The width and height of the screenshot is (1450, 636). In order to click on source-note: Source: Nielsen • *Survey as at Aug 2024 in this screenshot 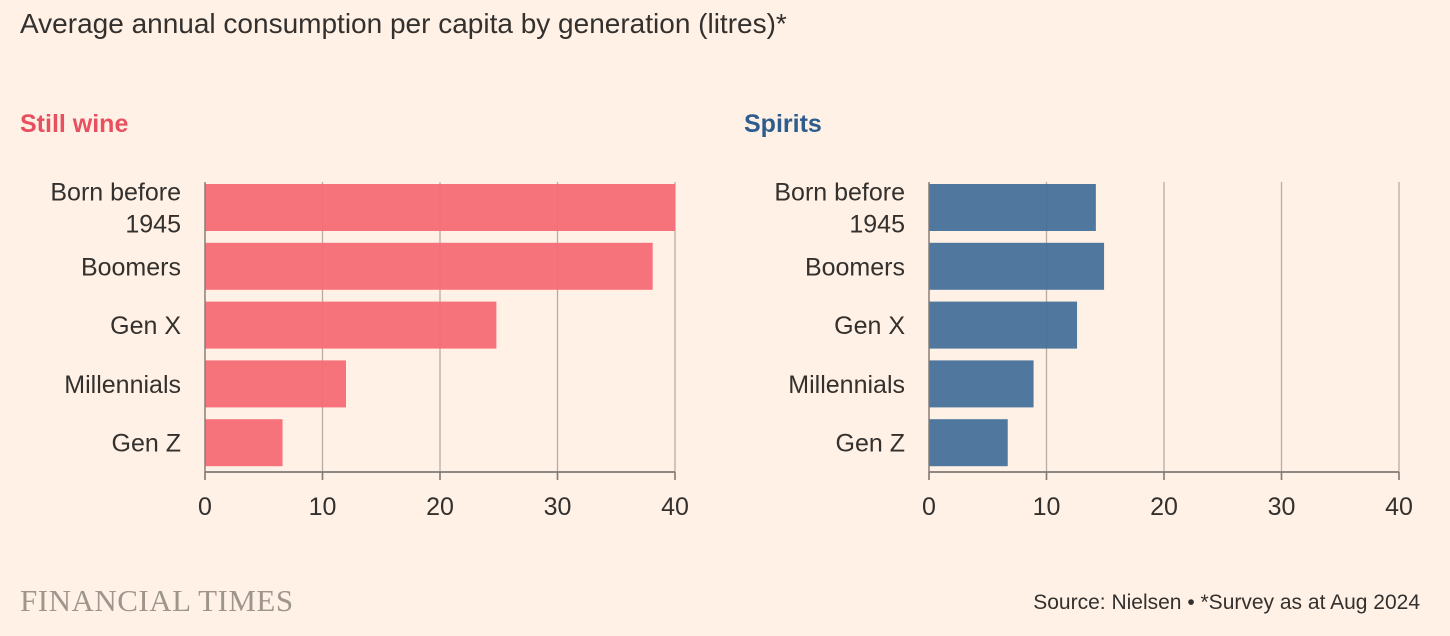, I will do `click(1226, 602)`.